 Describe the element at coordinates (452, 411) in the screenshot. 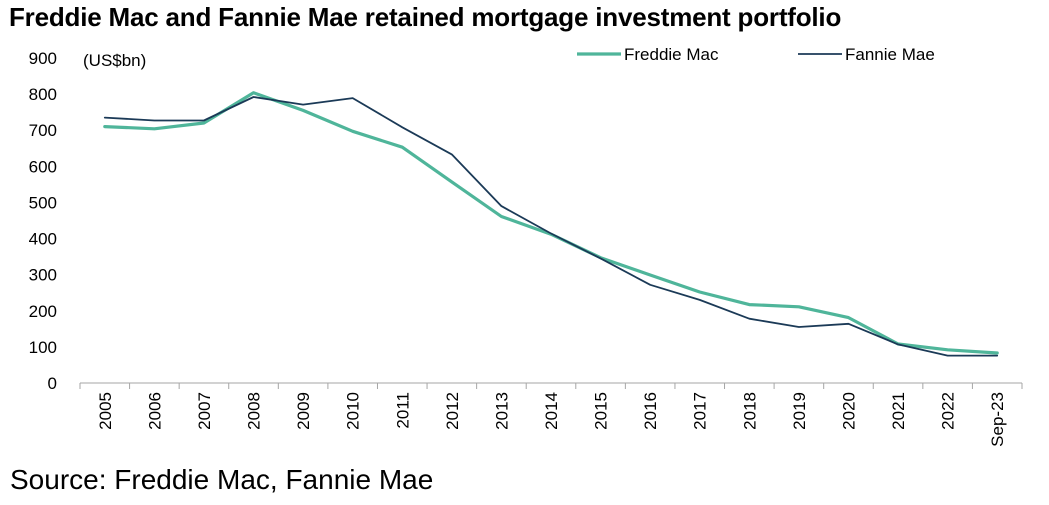

I see `x-tick-label: 2012` at that location.